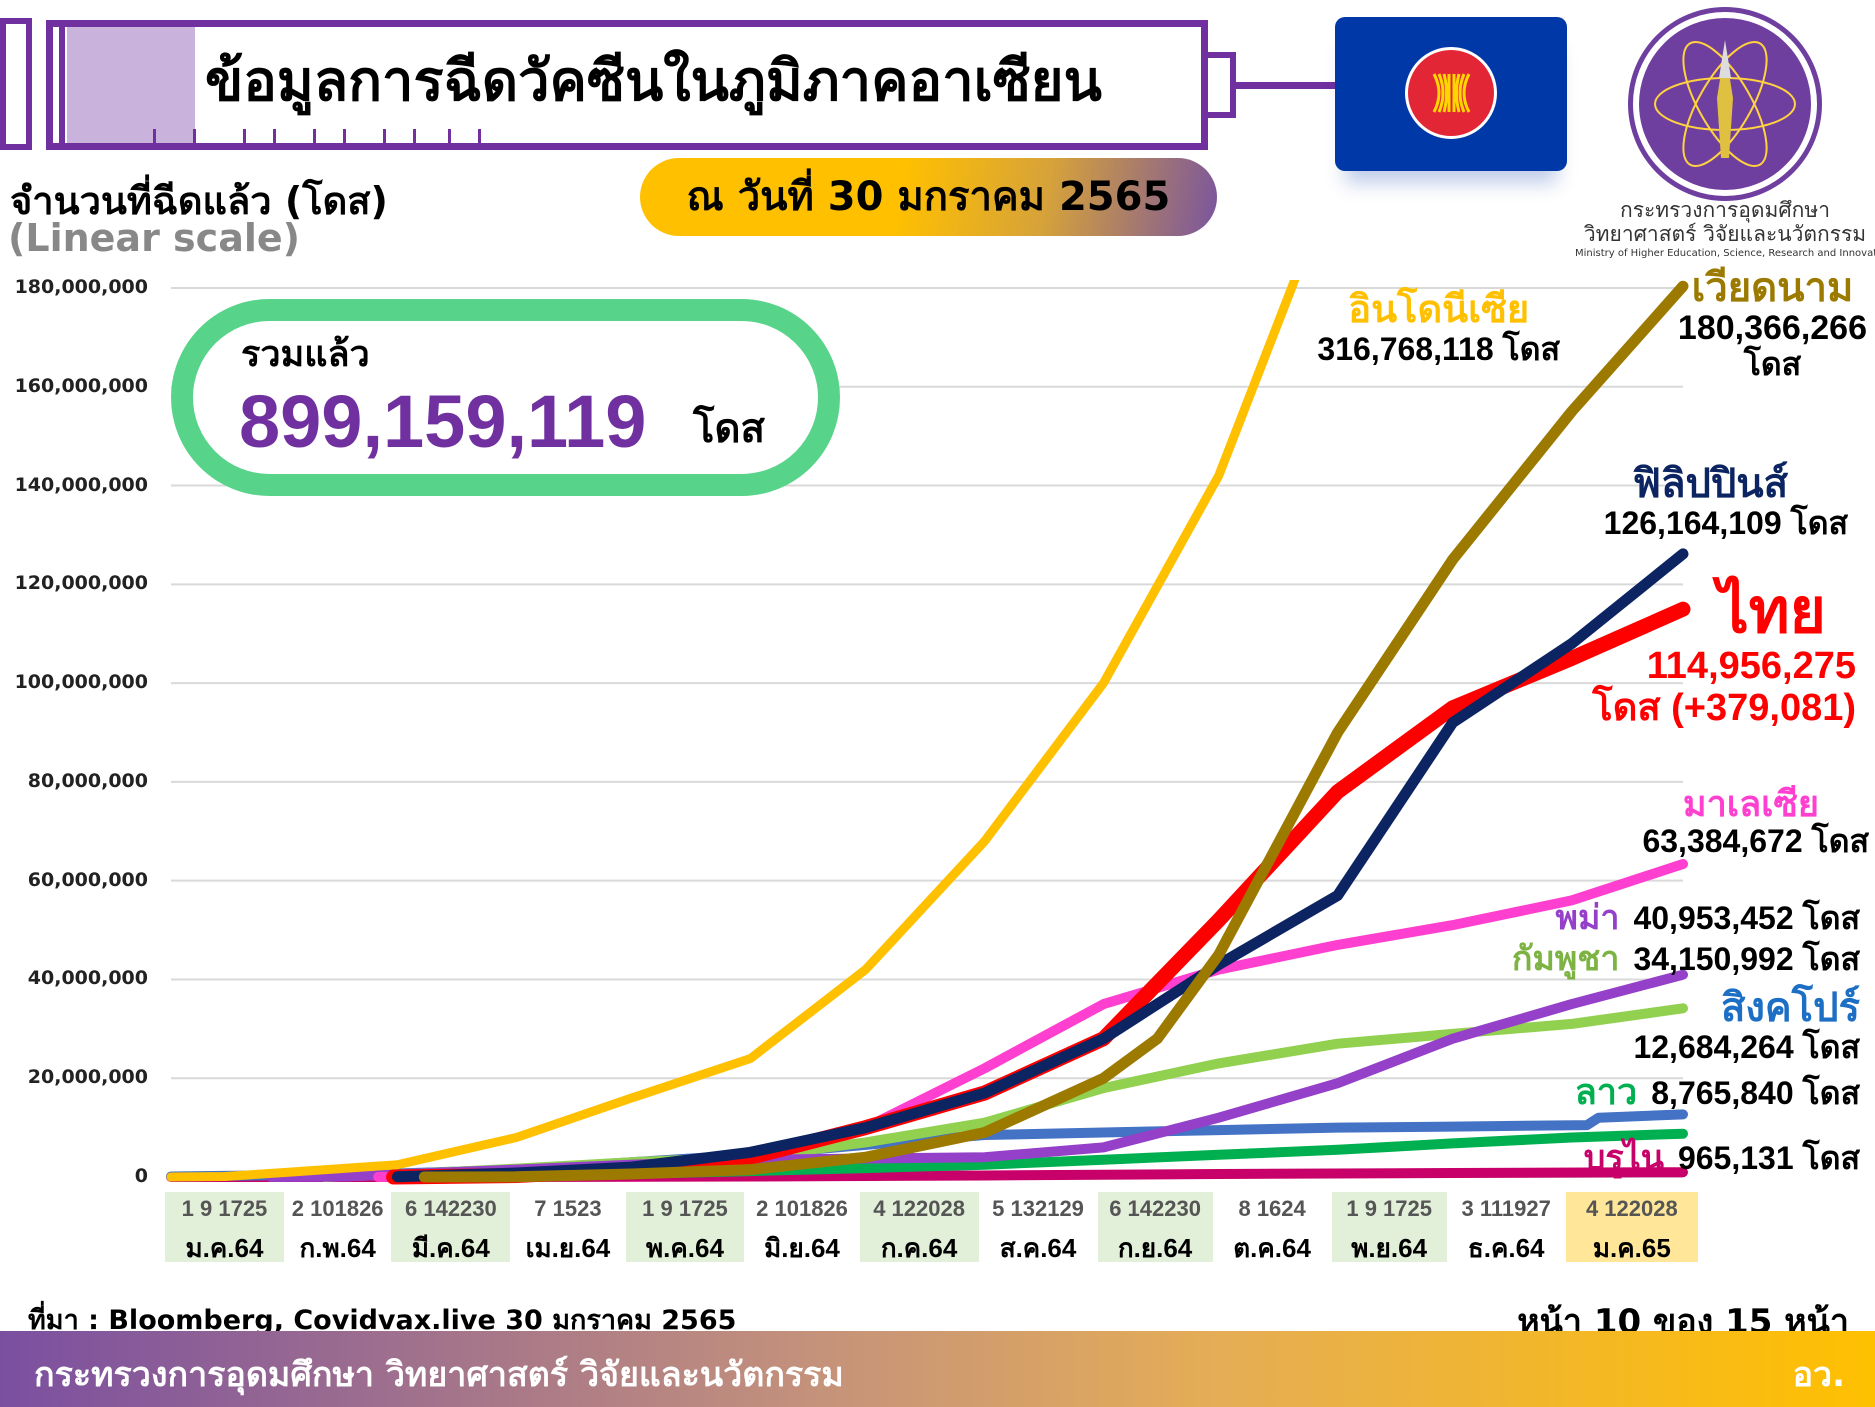 Image resolution: width=1875 pixels, height=1407 pixels. What do you see at coordinates (337, 1248) in the screenshot?
I see `x-month-label: ก.พ.64` at bounding box center [337, 1248].